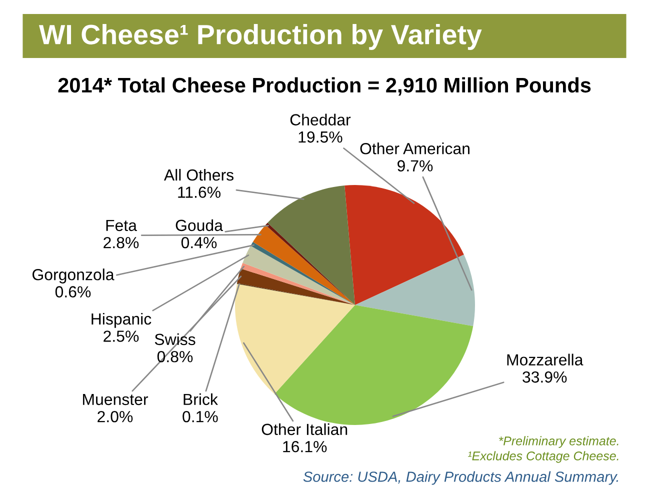  What do you see at coordinates (199, 242) in the screenshot?
I see `data-label: 0.4%` at bounding box center [199, 242].